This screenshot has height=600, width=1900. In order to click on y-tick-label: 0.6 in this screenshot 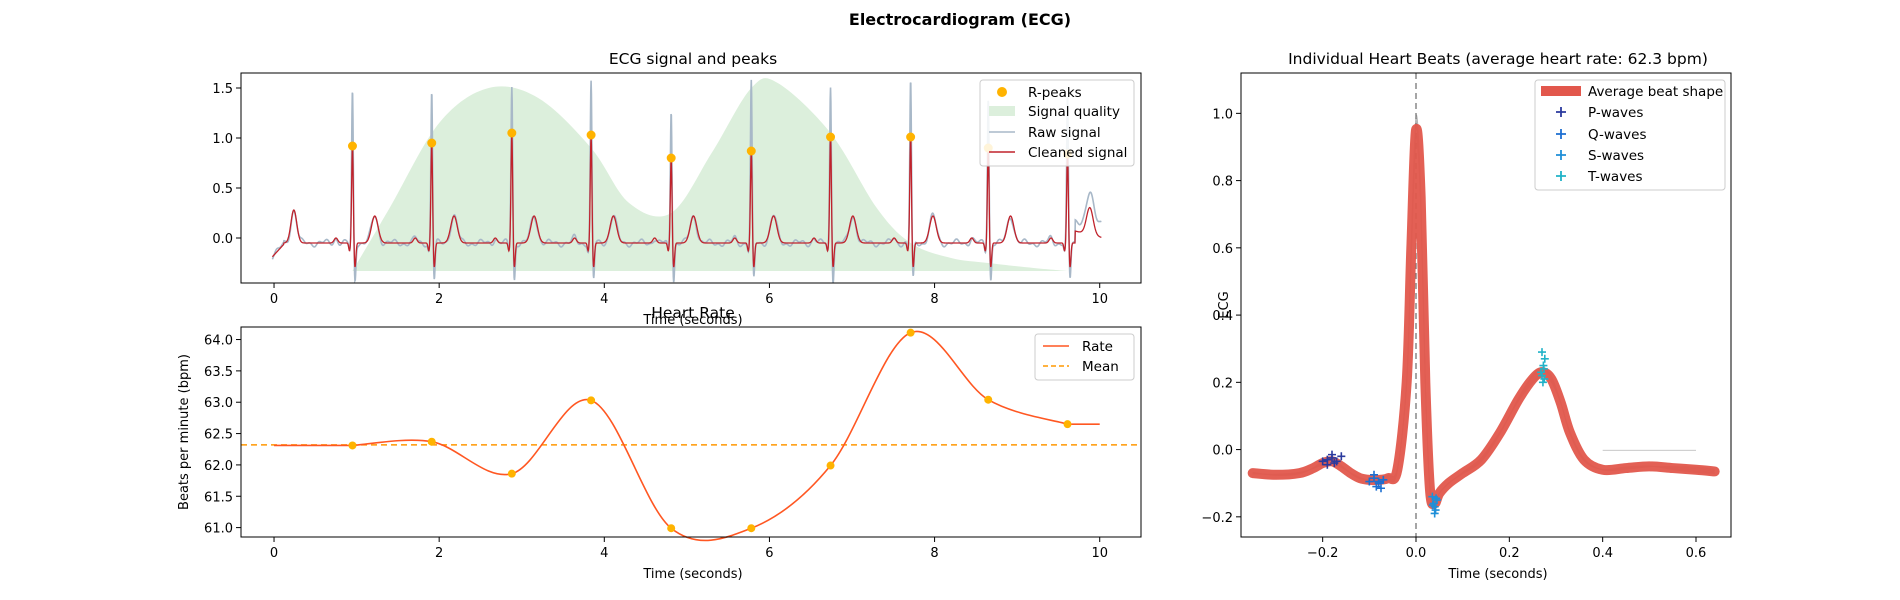, I will do `click(1222, 249)`.